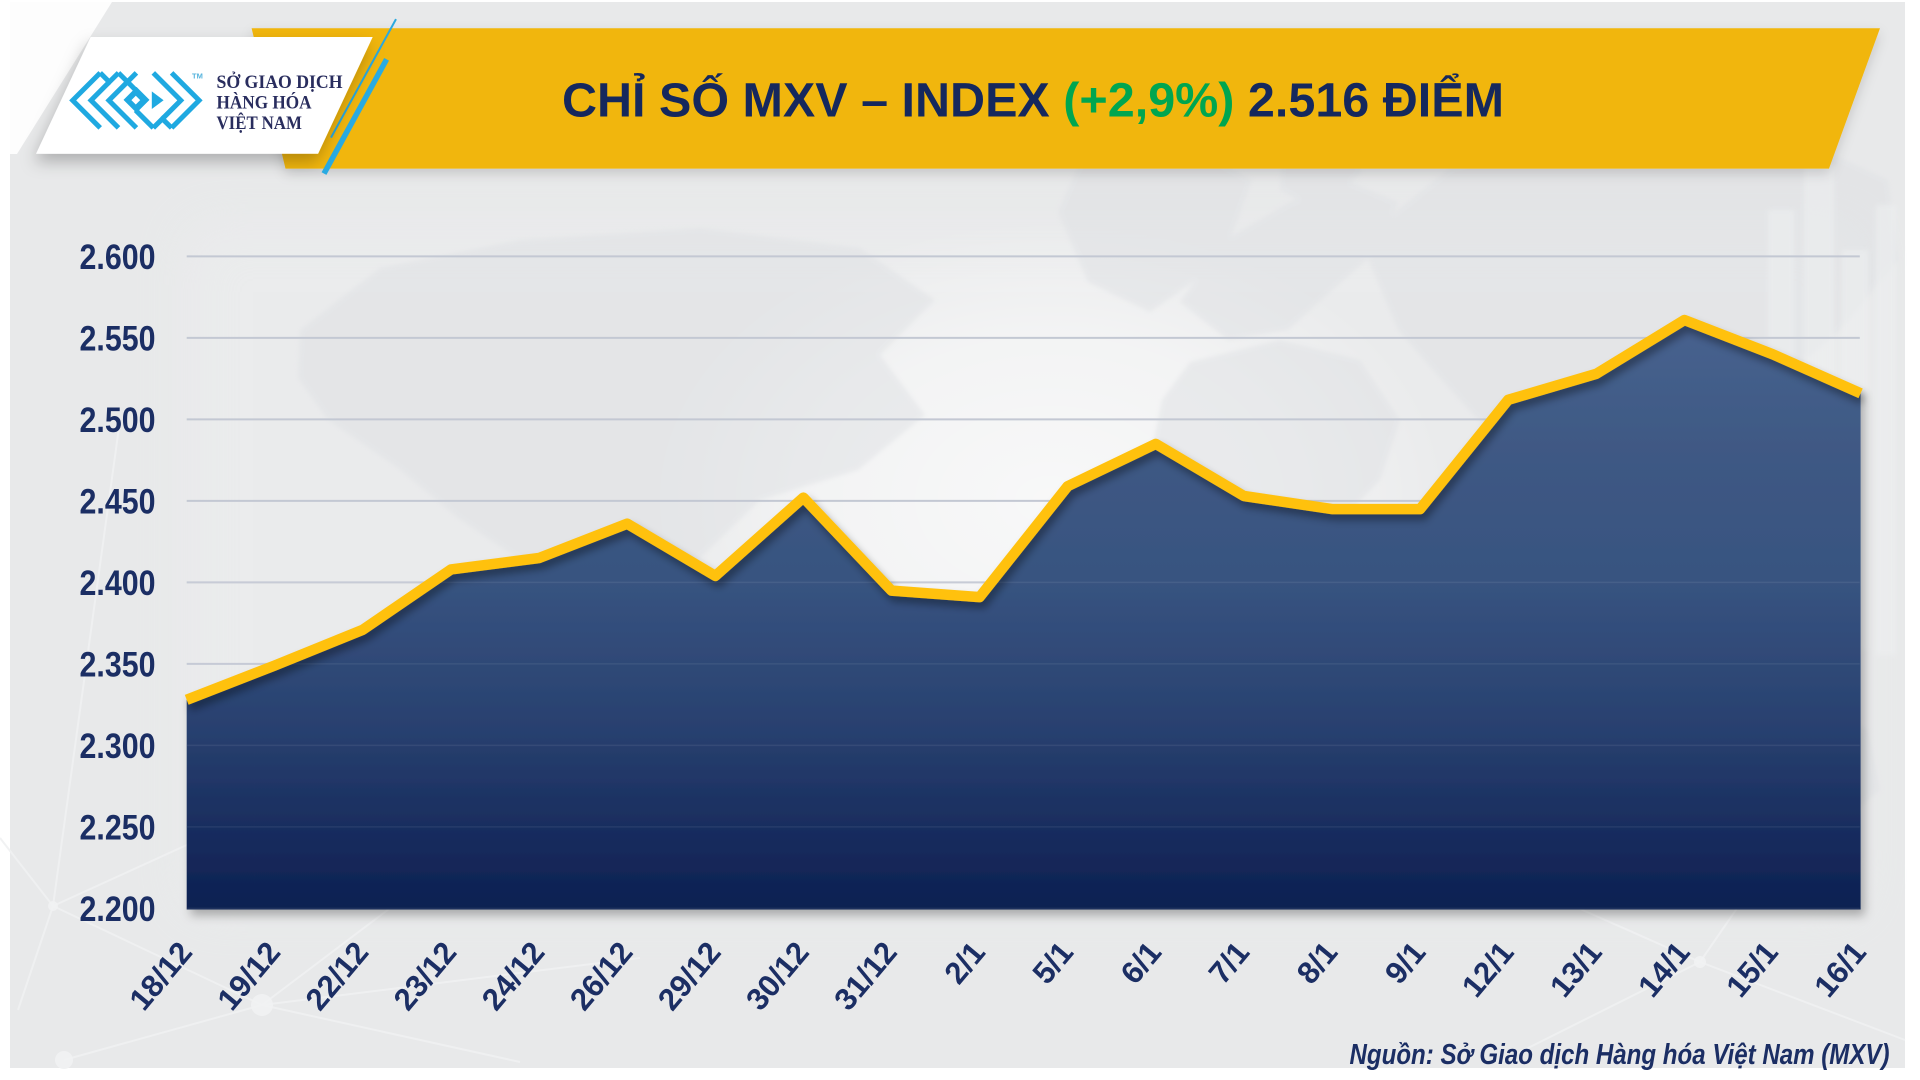 Image resolution: width=1920 pixels, height=1080 pixels. What do you see at coordinates (118, 664) in the screenshot?
I see `svg-text: 2.350` at bounding box center [118, 664].